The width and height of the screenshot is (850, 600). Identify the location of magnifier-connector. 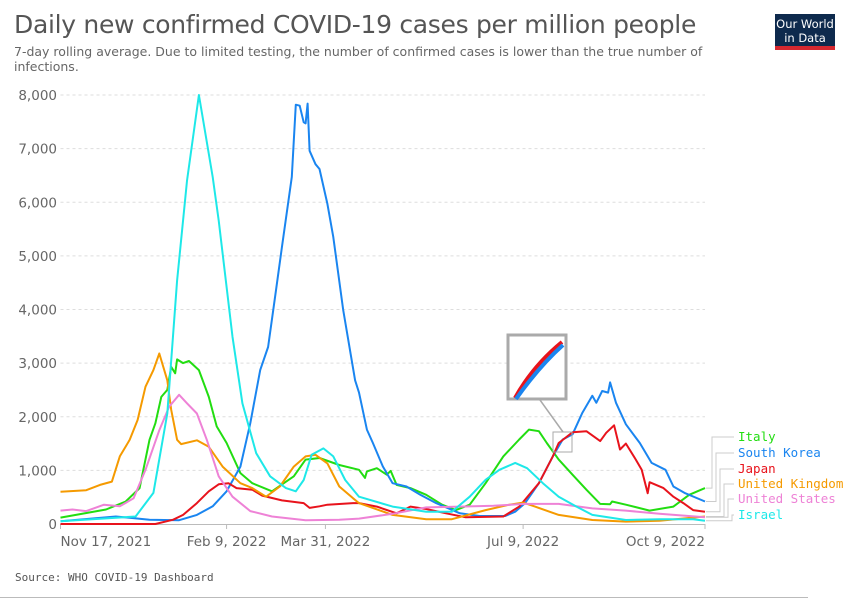
(551, 416).